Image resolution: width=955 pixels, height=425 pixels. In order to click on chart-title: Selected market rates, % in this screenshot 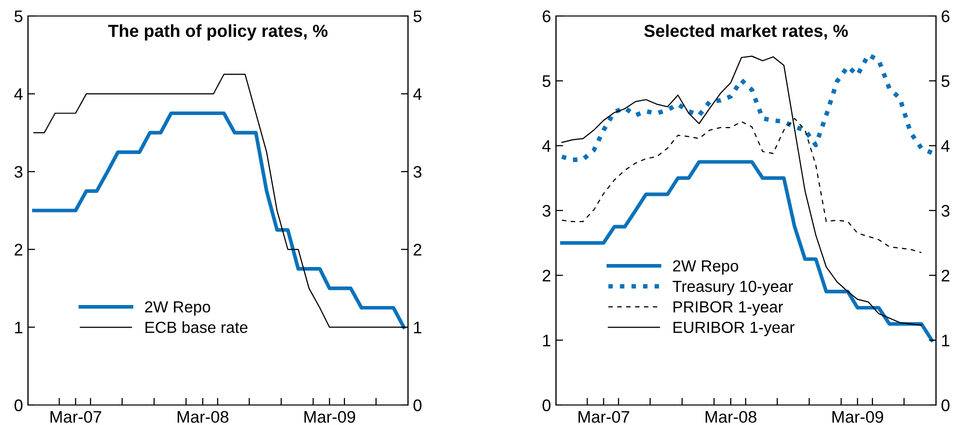, I will do `click(746, 32)`.